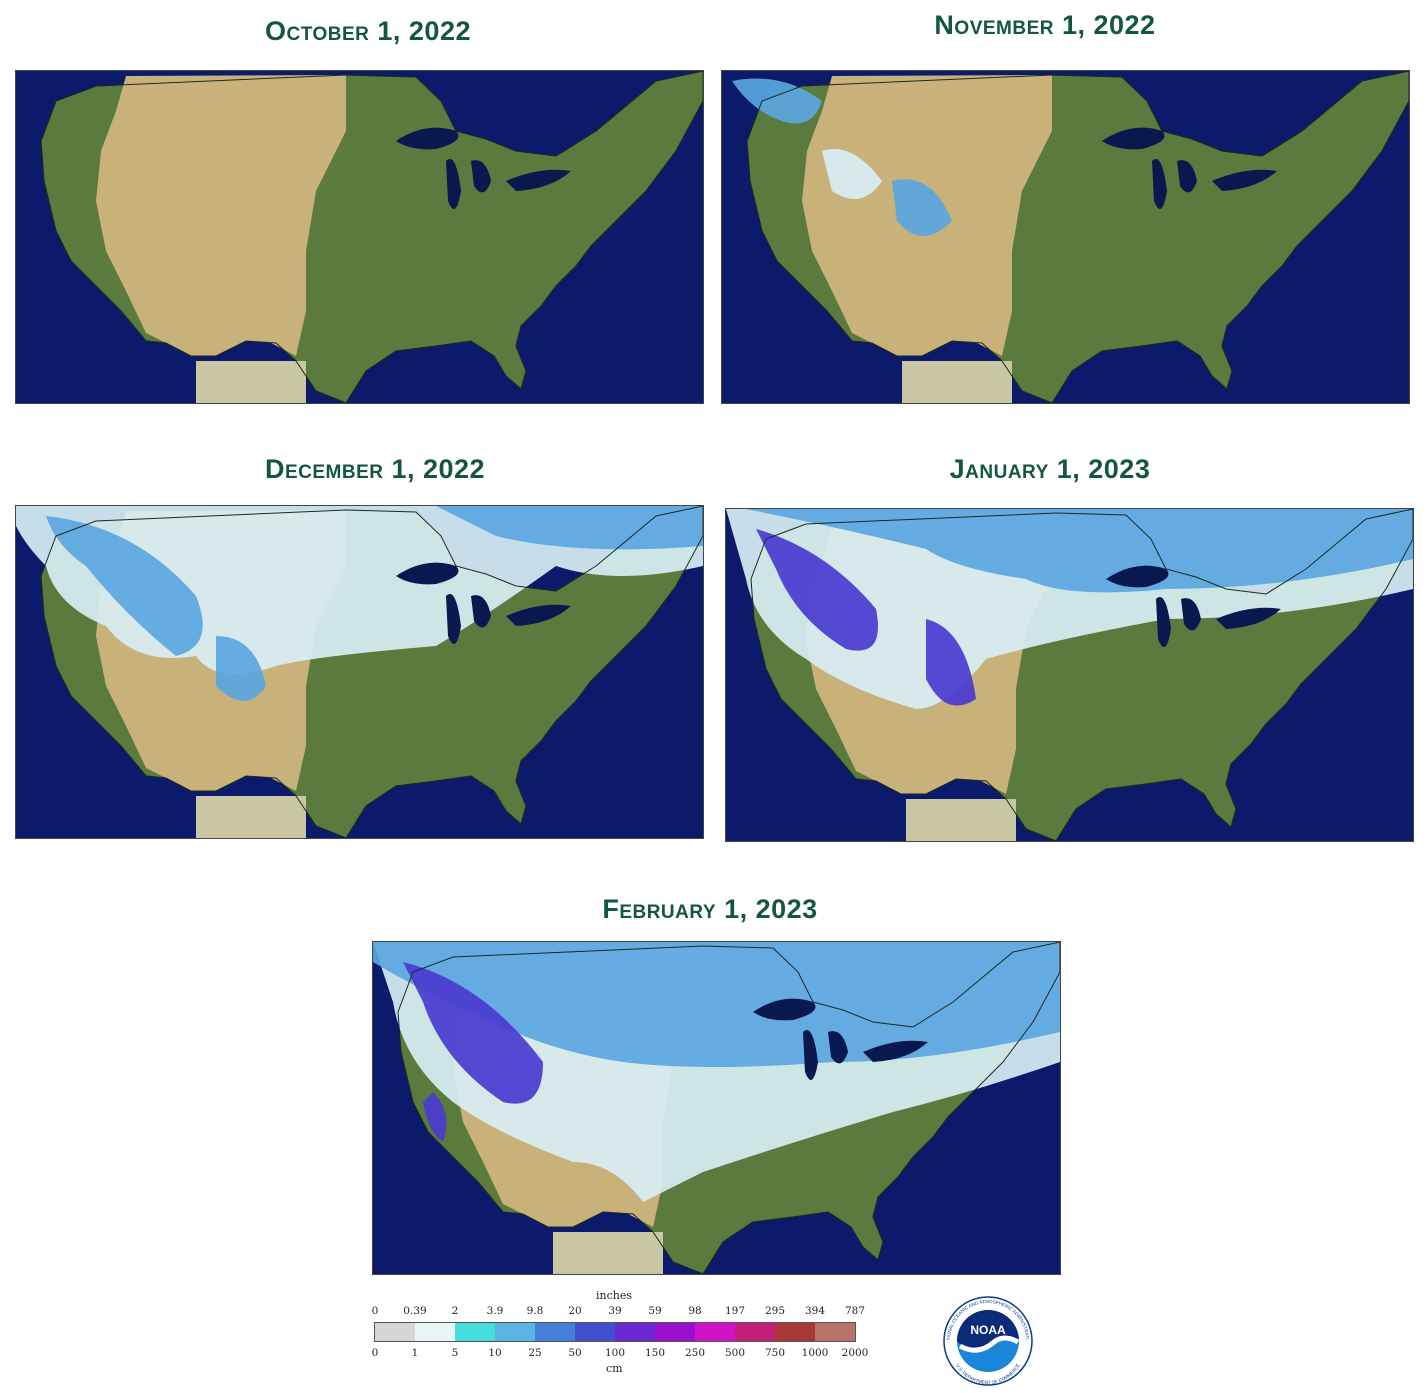 Image resolution: width=1427 pixels, height=1393 pixels. Describe the element at coordinates (615, 1311) in the screenshot. I see `legend-tick-inches_ticks-6: 39` at that location.